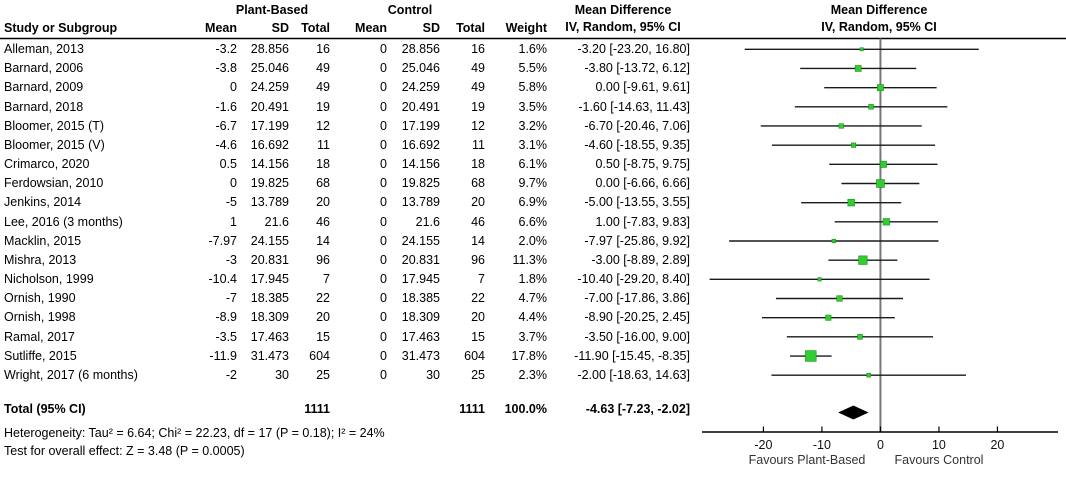  Describe the element at coordinates (269, 298) in the screenshot. I see `plant-sd: 18.385` at that location.